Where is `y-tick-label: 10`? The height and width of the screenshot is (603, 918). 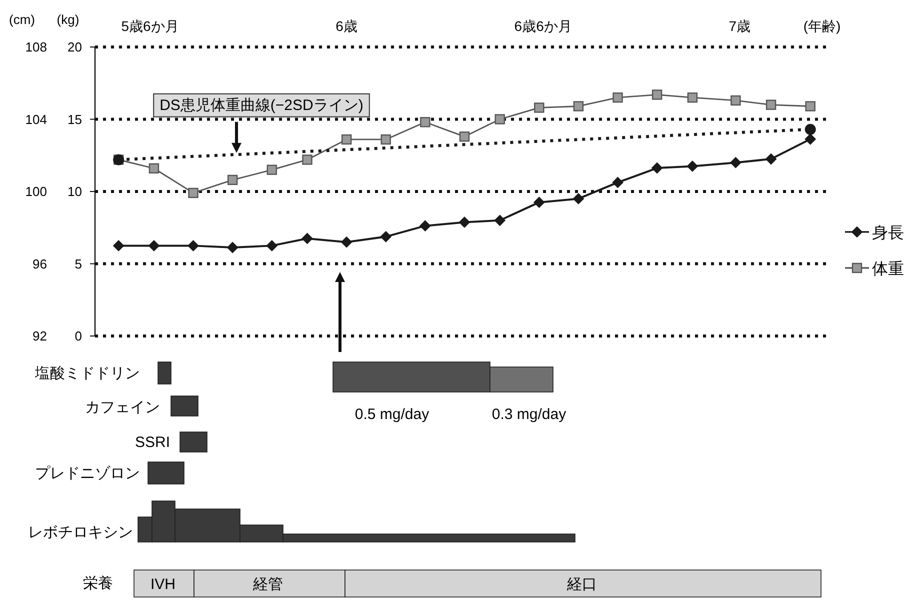
y-tick-label: 10 is located at coordinates (75, 191).